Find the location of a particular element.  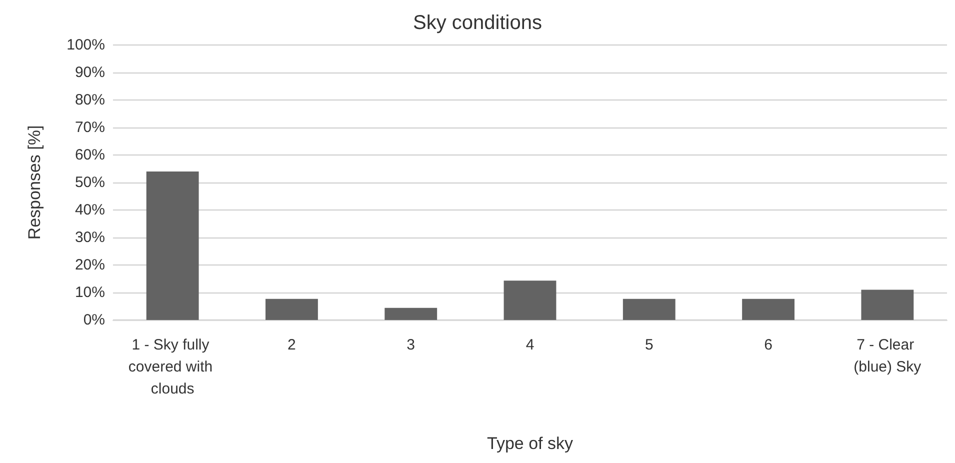

x-tick-label: 3 is located at coordinates (411, 345).